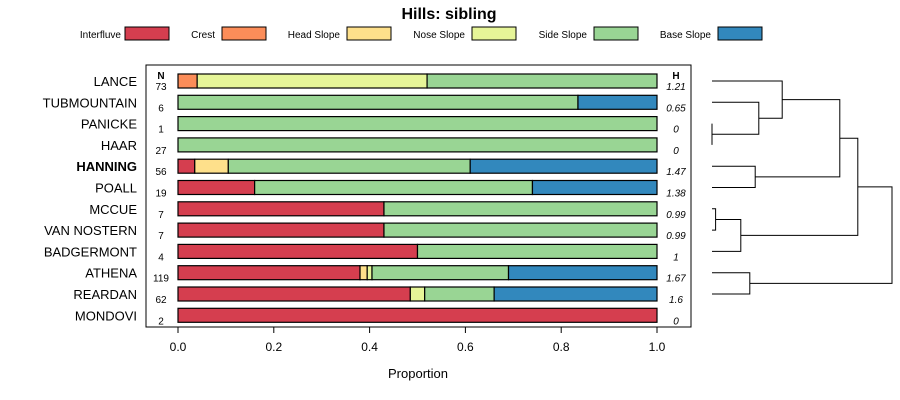 Image resolution: width=900 pixels, height=400 pixels. What do you see at coordinates (459, 294) in the screenshot?
I see `bar-reardan-side-slope` at bounding box center [459, 294].